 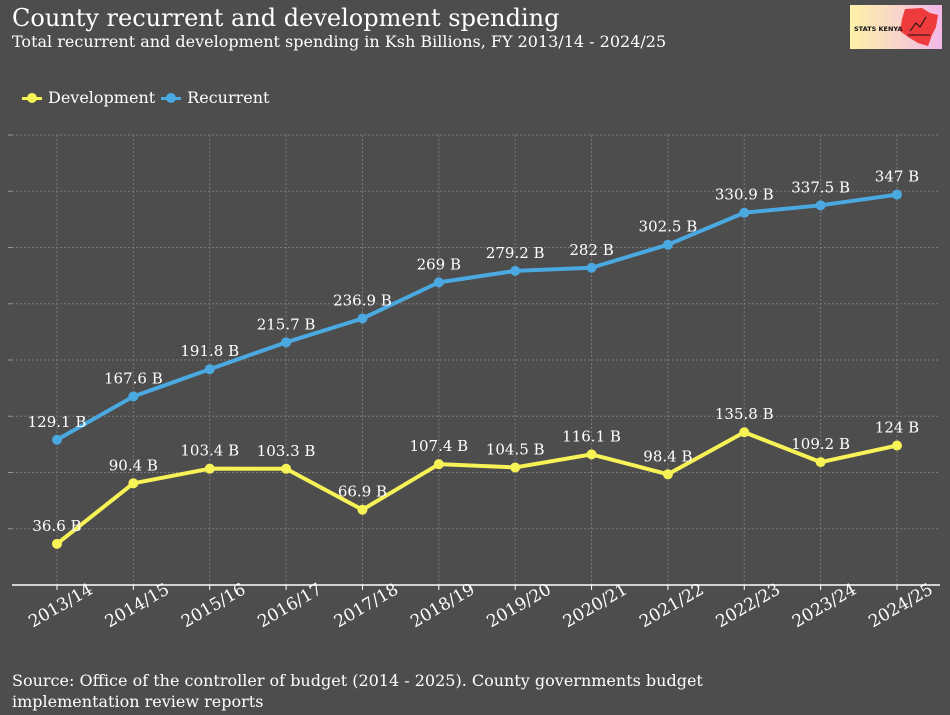 I want to click on recurrent-data-label: 330.9 B, so click(x=744, y=195).